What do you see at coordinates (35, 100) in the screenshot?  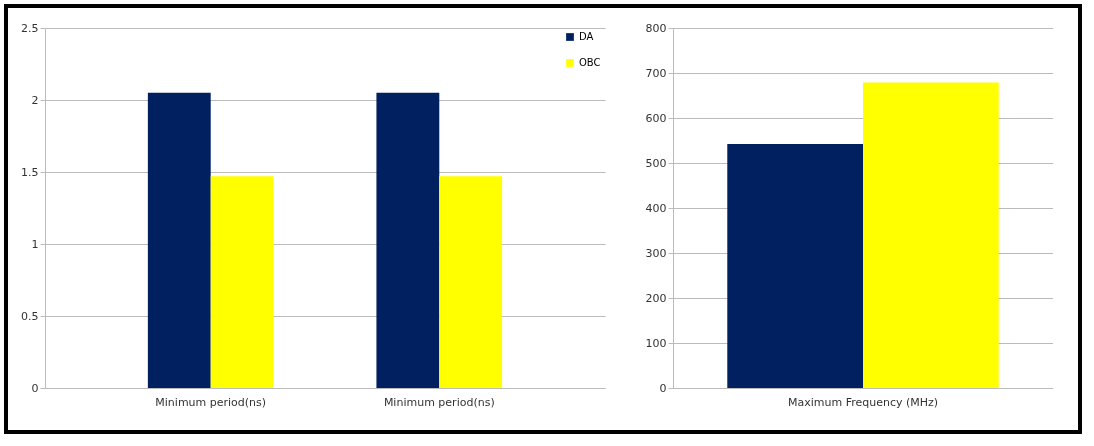 I see `y-tick-label: 2` at bounding box center [35, 100].